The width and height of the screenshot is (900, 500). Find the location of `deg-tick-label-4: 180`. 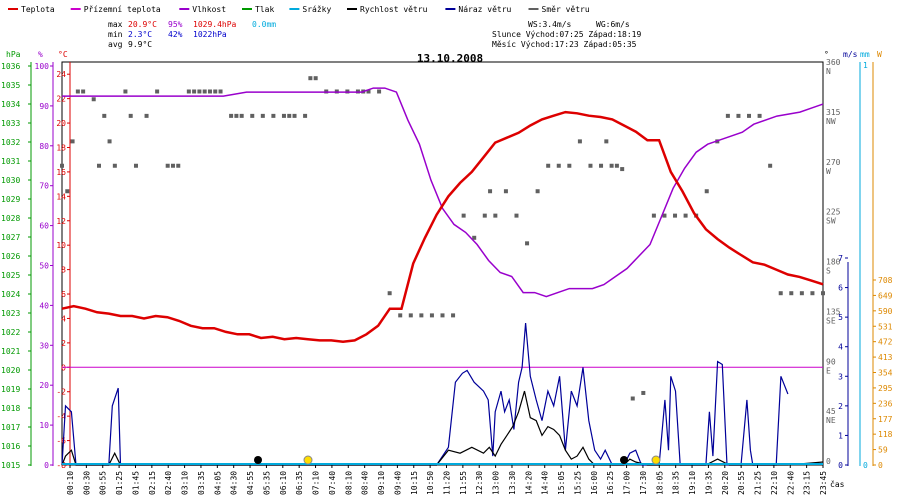

deg-tick-label-4: 180 is located at coordinates (833, 262).